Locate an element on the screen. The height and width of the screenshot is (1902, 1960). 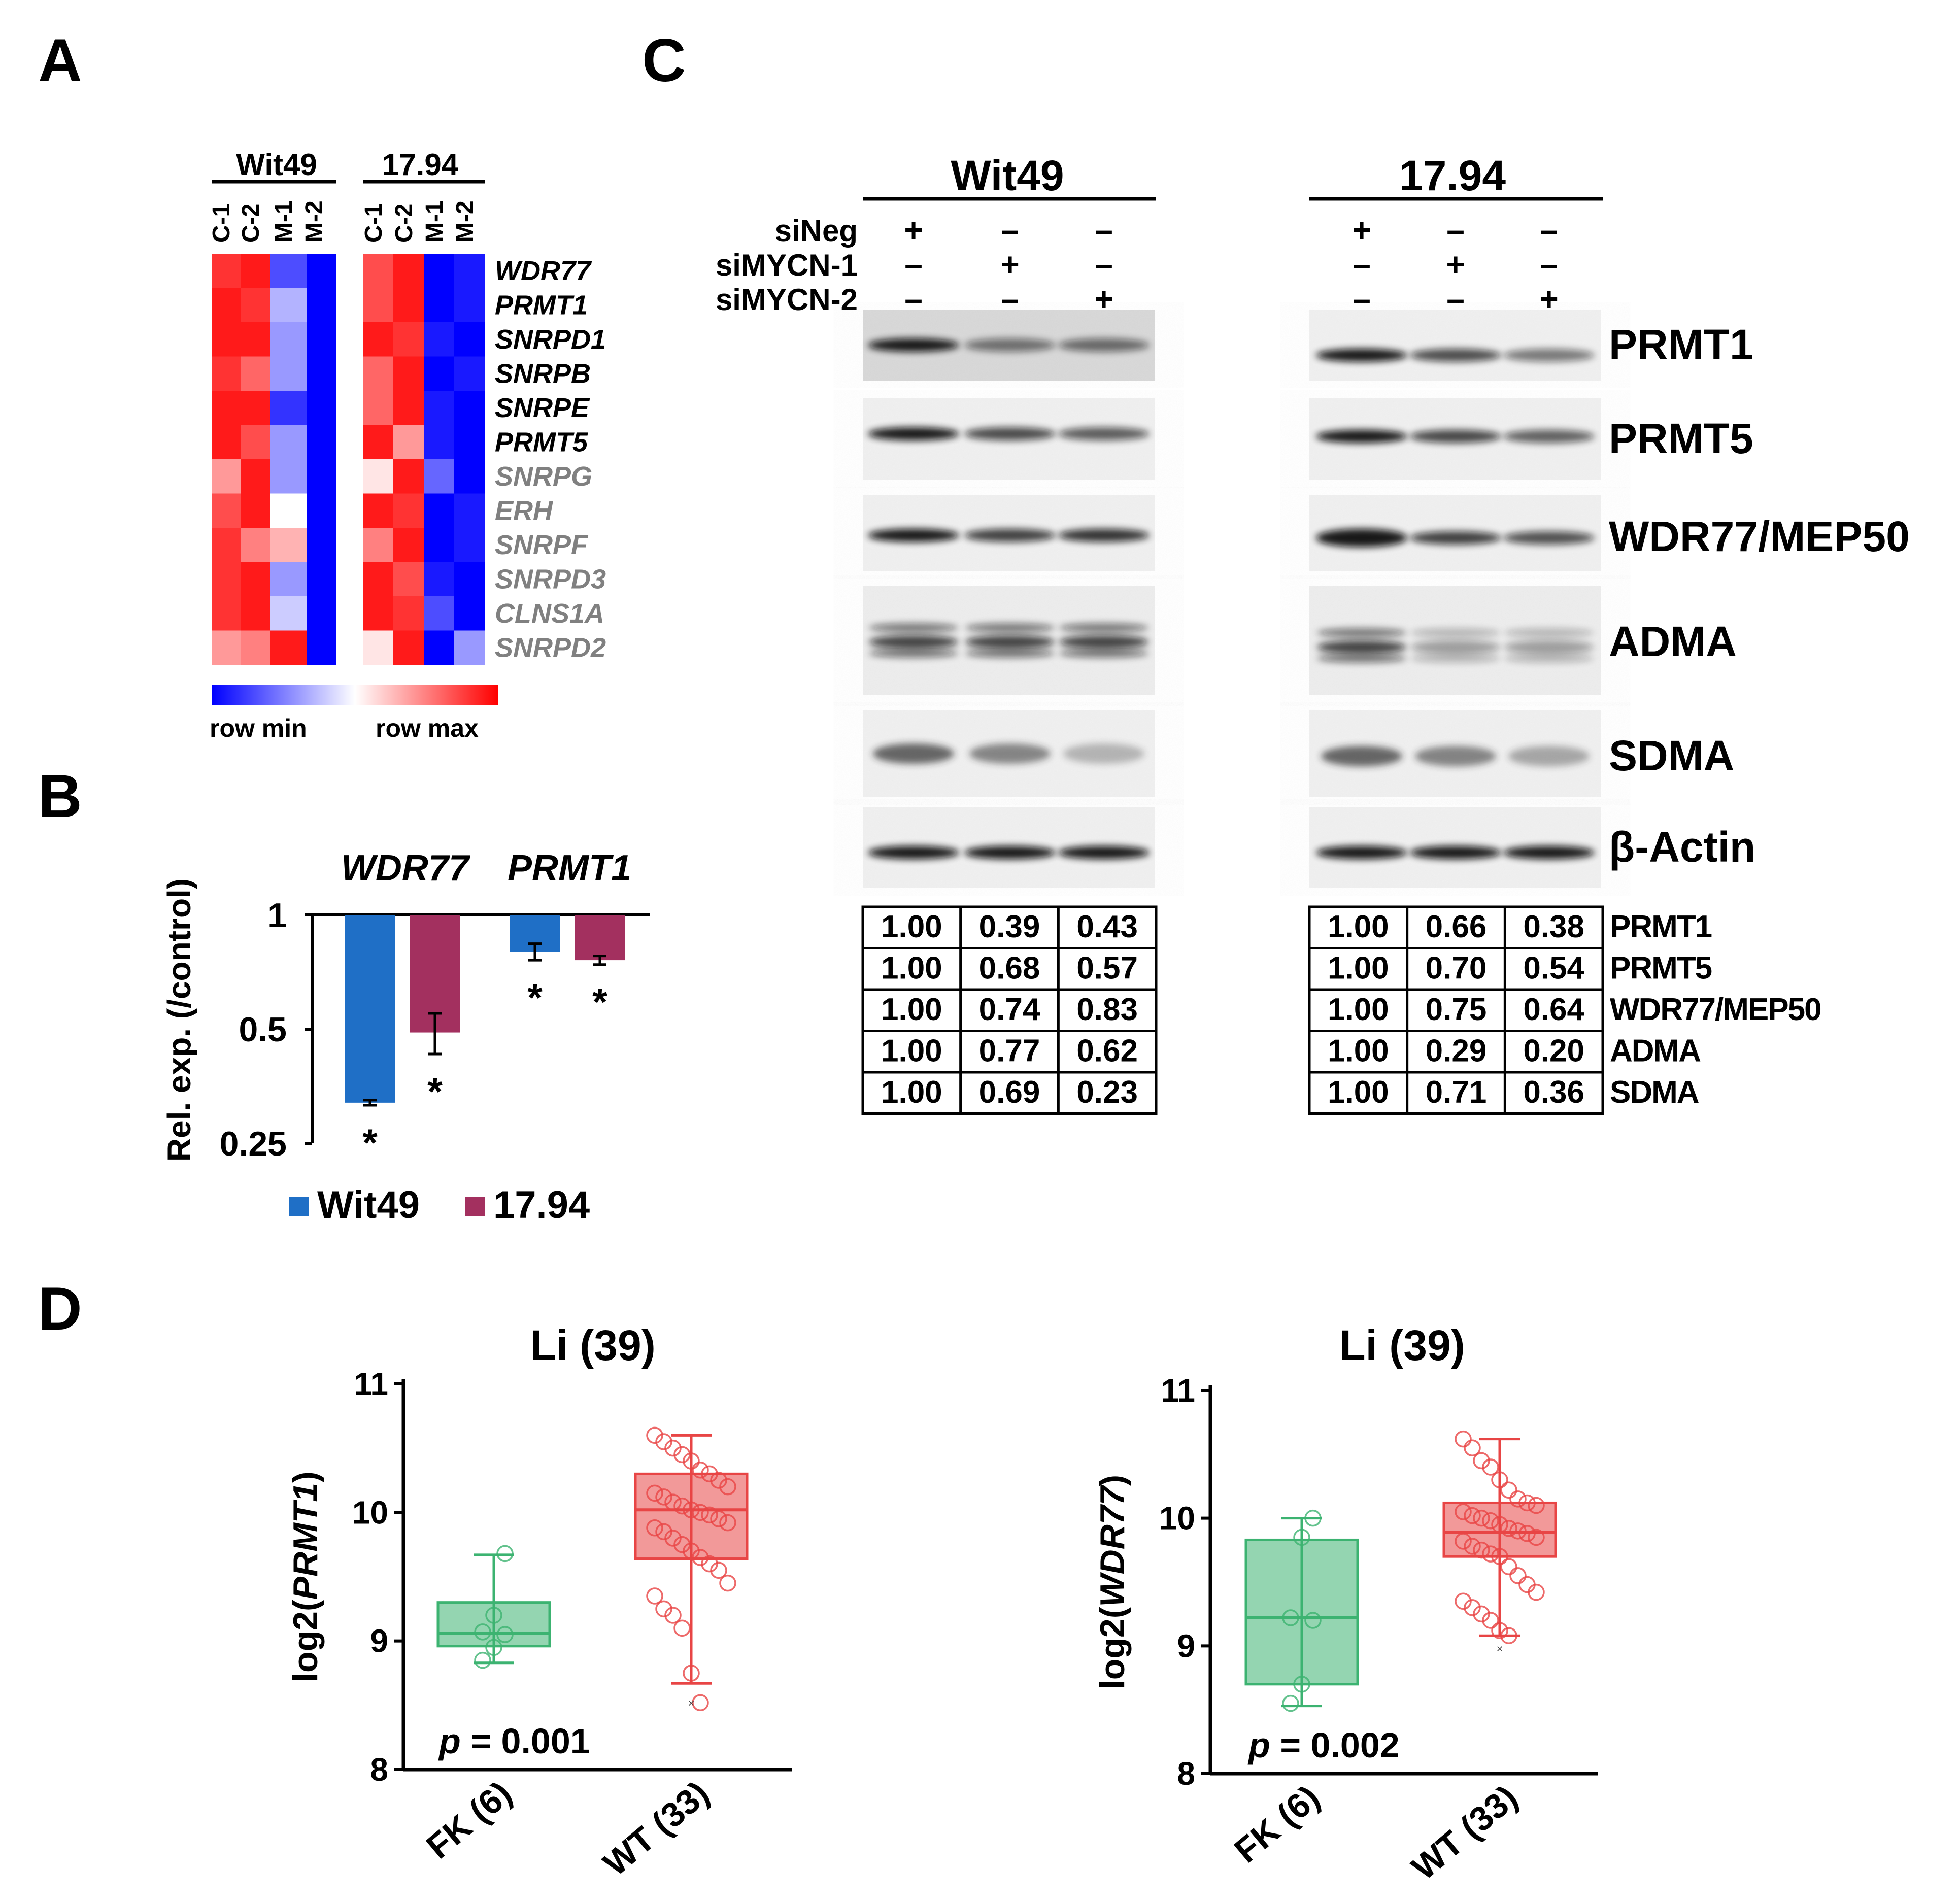
treatment-label: siMYCN-2 is located at coordinates (787, 300).